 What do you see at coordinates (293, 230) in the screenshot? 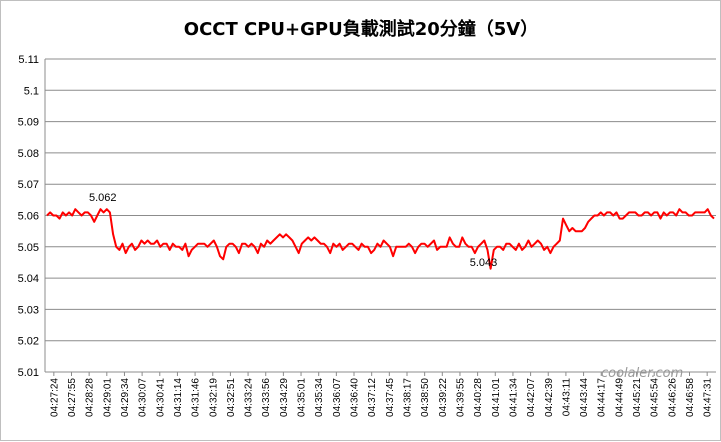
I see `annotations: 5.062 5.043` at bounding box center [293, 230].